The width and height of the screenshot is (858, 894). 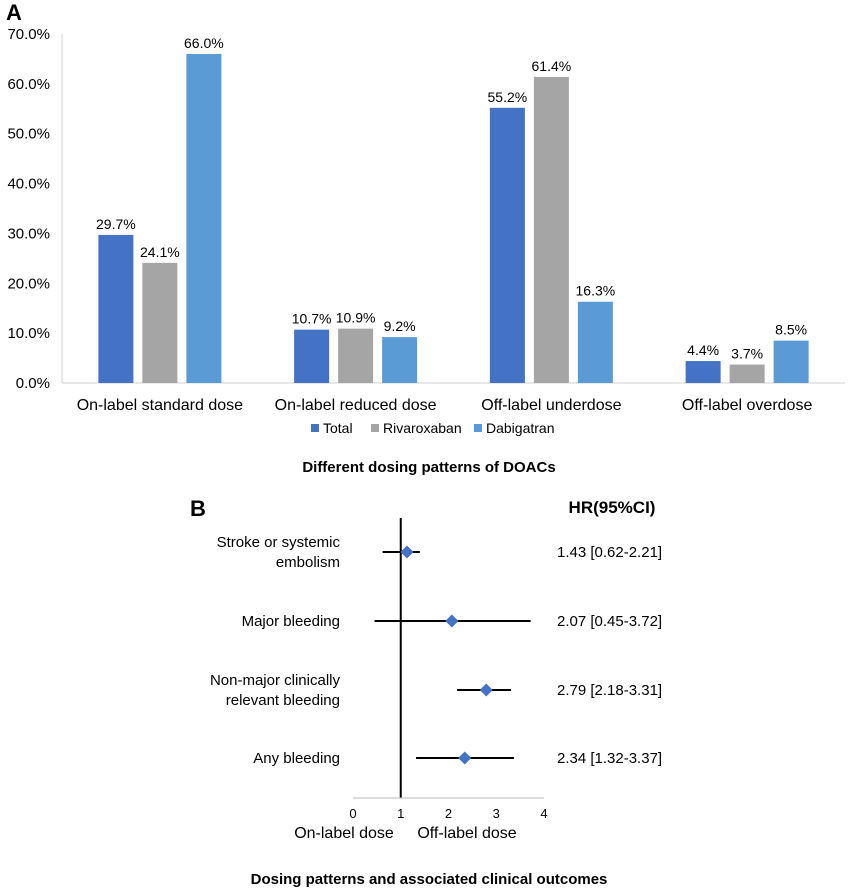 I want to click on on-label-direction-label: On-label dose, so click(x=344, y=833).